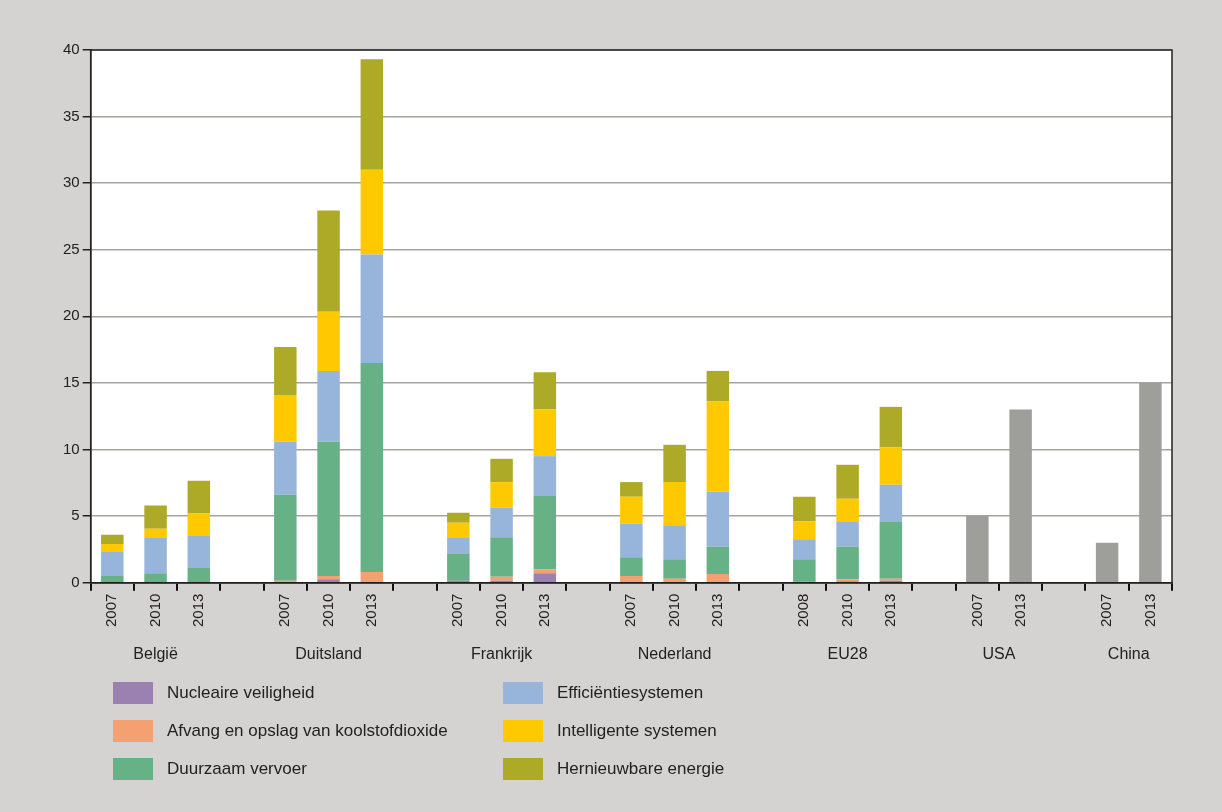  I want to click on y-tick-label: 0, so click(75, 581).